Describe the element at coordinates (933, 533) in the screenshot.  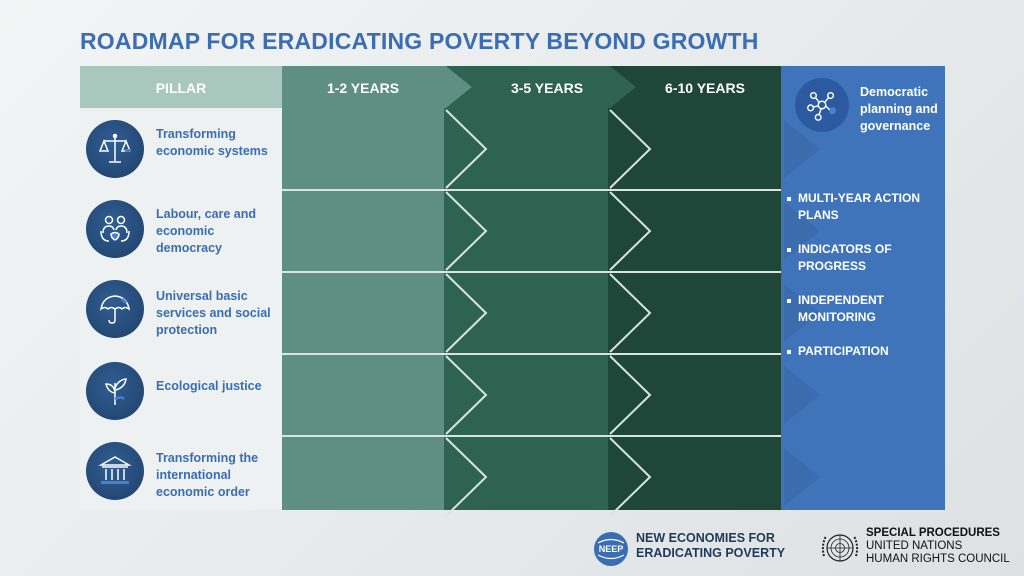
I see `sp-line-1: SPECIAL PROCEDURES` at that location.